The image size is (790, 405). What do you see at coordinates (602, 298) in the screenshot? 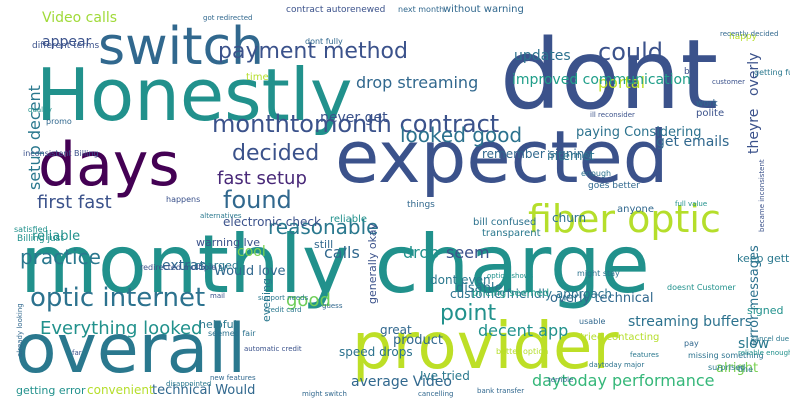
I see `cloud-word: overly technical` at bounding box center [602, 298].